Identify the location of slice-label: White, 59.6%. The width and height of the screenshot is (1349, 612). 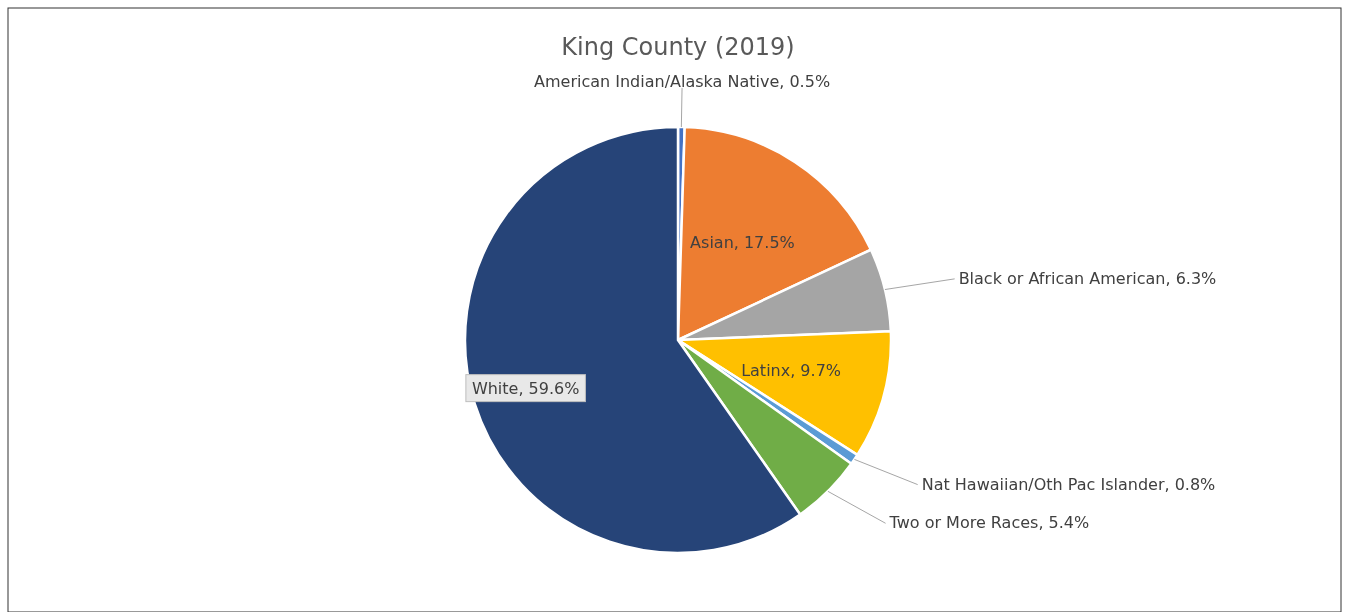
(525, 388).